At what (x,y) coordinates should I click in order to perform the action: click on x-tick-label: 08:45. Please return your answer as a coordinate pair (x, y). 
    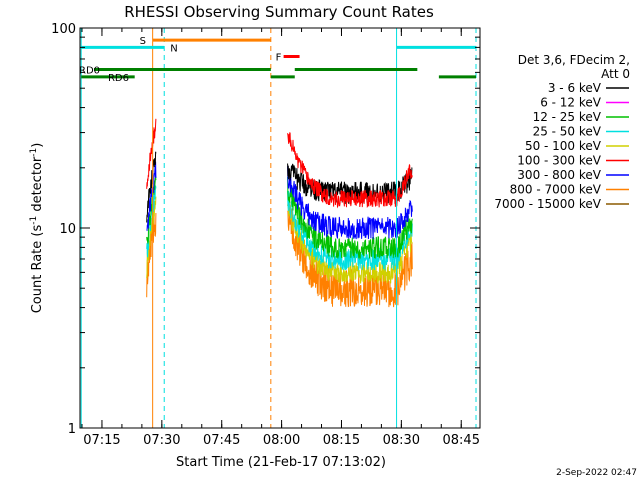
    Looking at the image, I should click on (461, 440).